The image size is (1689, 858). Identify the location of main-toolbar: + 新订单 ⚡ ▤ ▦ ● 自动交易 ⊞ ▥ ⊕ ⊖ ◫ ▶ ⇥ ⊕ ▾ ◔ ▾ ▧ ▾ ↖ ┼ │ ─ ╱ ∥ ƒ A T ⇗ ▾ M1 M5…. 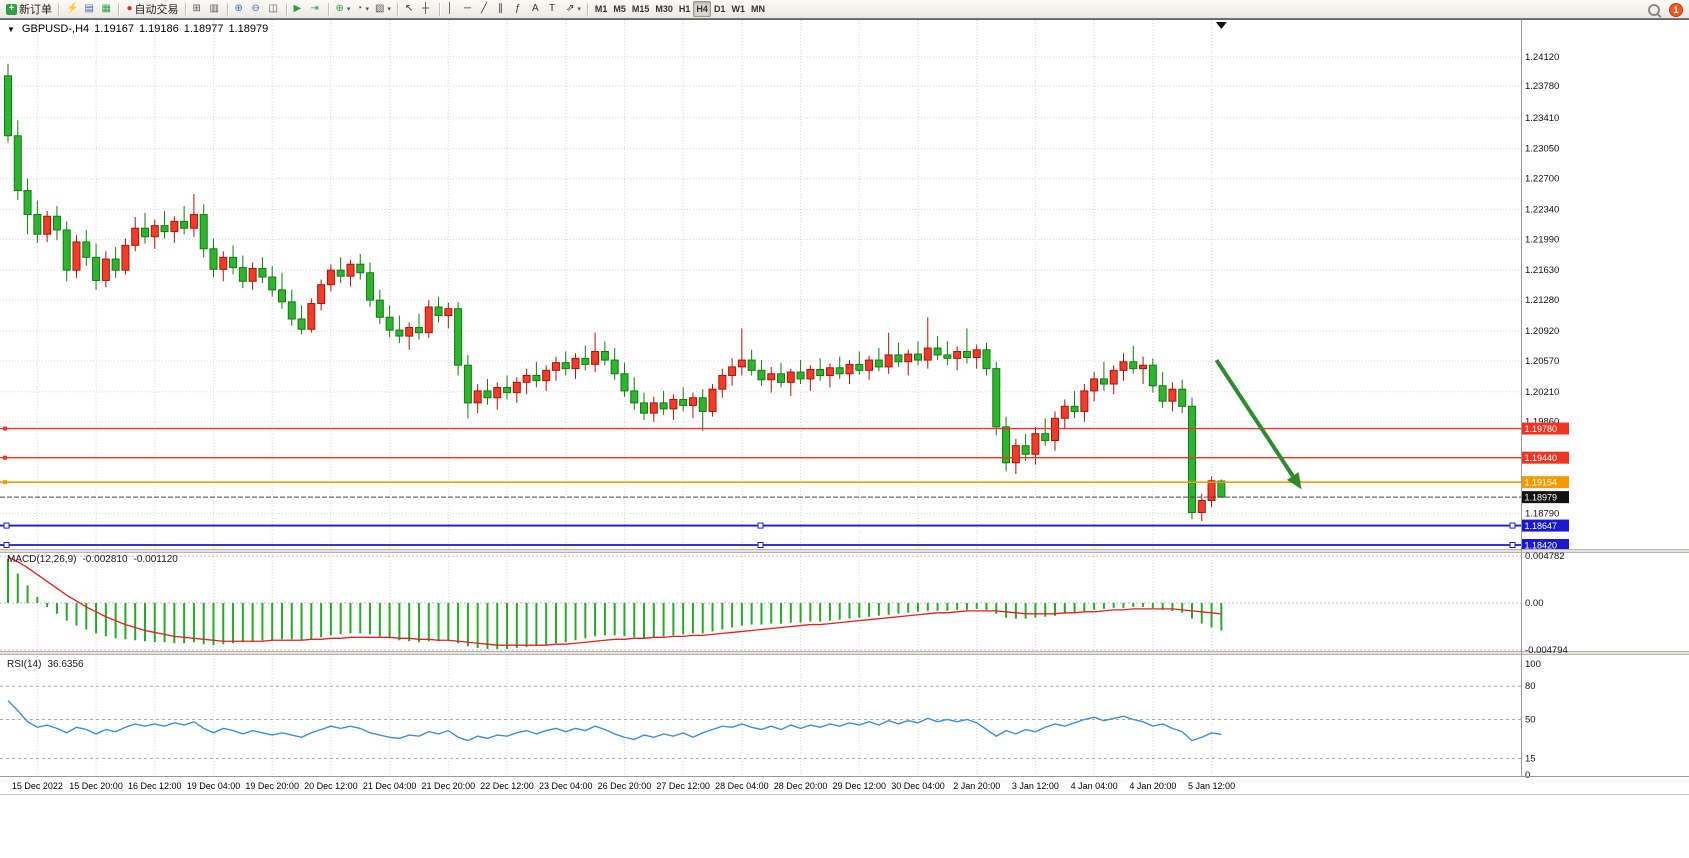
(844, 9).